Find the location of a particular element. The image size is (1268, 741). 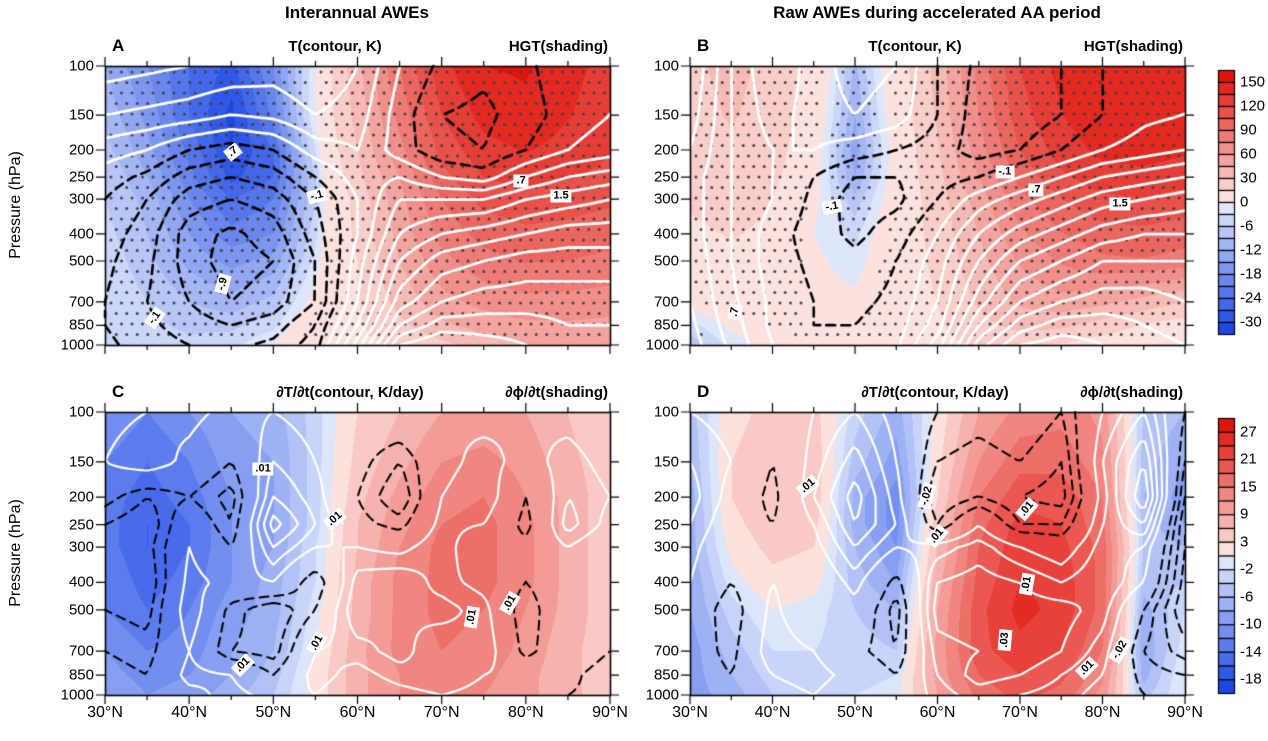

pressure-axis-title-bottom: Pressure (hPa) is located at coordinates (15, 553).